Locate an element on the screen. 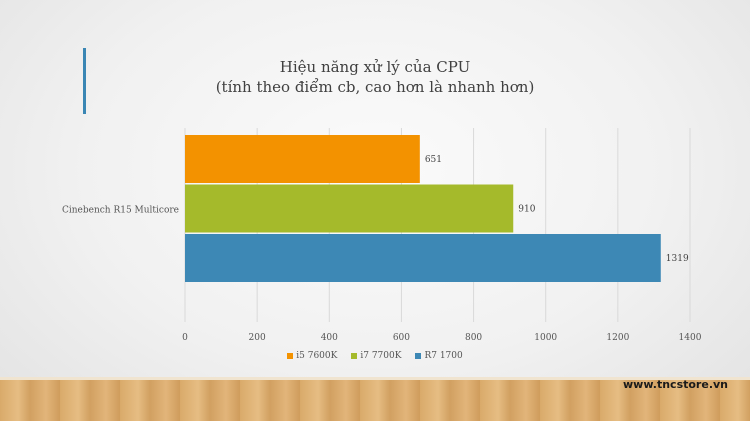 This screenshot has height=421, width=750. chart-legend: i5 7600K i7 7700K R7 1700 is located at coordinates (375, 356).